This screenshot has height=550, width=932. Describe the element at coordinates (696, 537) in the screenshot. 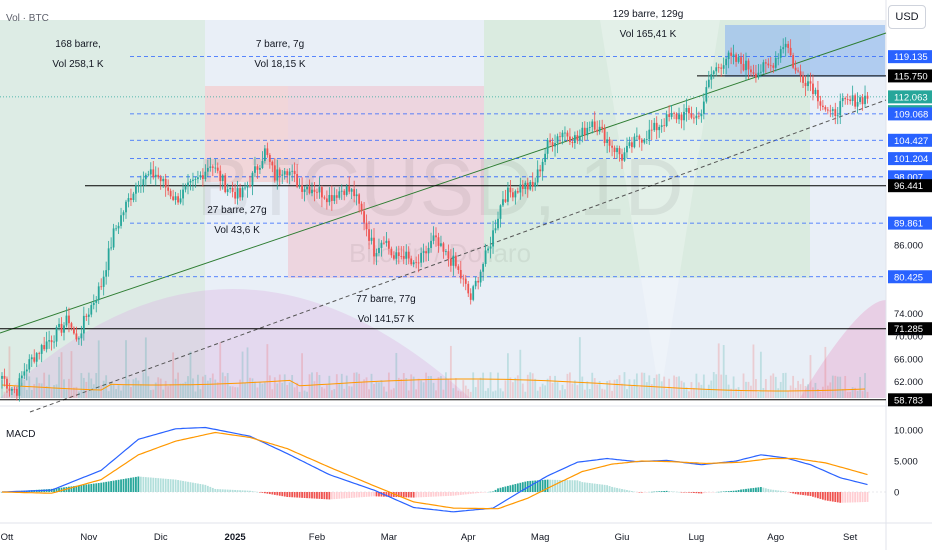

I see `time-tick-label: Lug` at that location.